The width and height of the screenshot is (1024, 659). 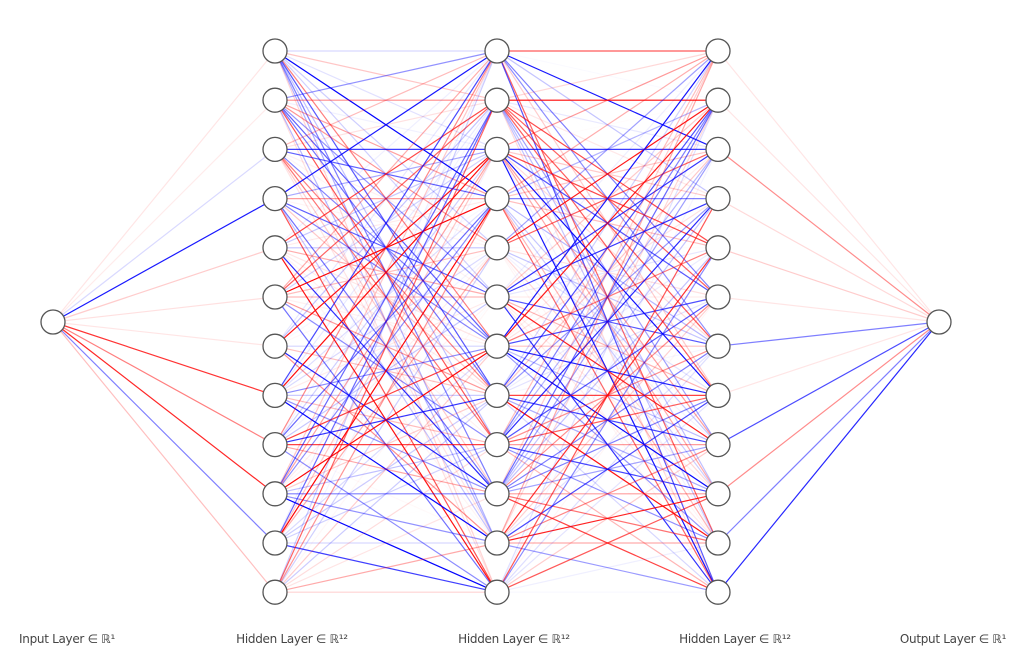 What do you see at coordinates (735, 639) in the screenshot?
I see `hidden-layer-3-label: Hidden Layer ∈ ℝ¹²` at bounding box center [735, 639].